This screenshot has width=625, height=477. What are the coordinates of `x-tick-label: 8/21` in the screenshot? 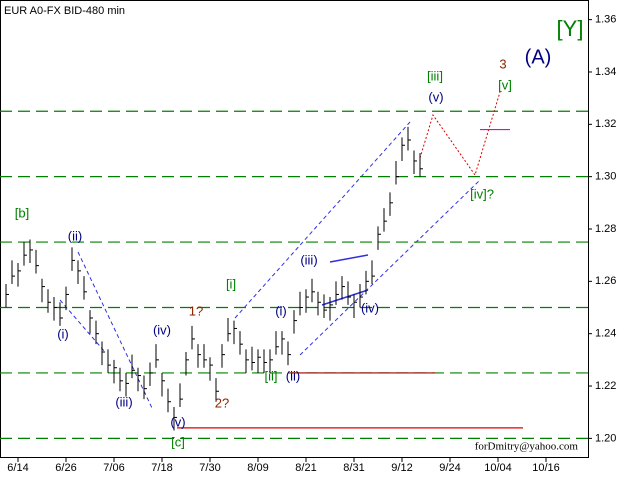 It's located at (305, 468).